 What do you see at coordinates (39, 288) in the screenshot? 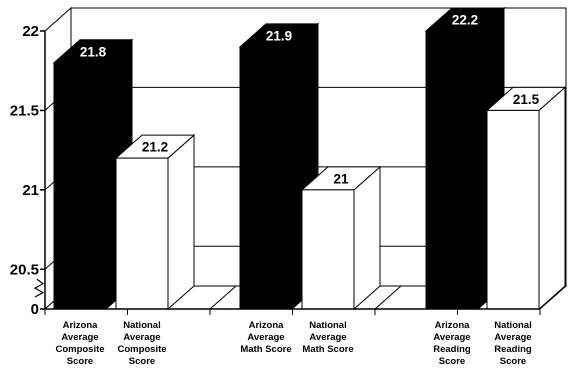
I see `axis-break-icon` at bounding box center [39, 288].